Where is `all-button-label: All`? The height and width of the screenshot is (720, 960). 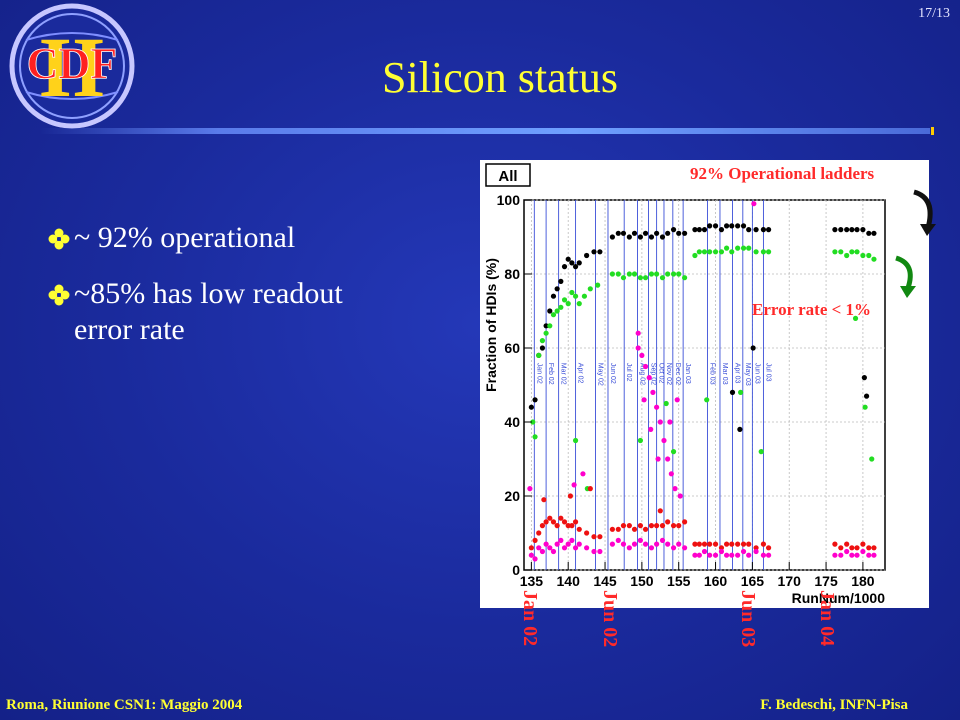 all-button-label: All is located at coordinates (507, 176).